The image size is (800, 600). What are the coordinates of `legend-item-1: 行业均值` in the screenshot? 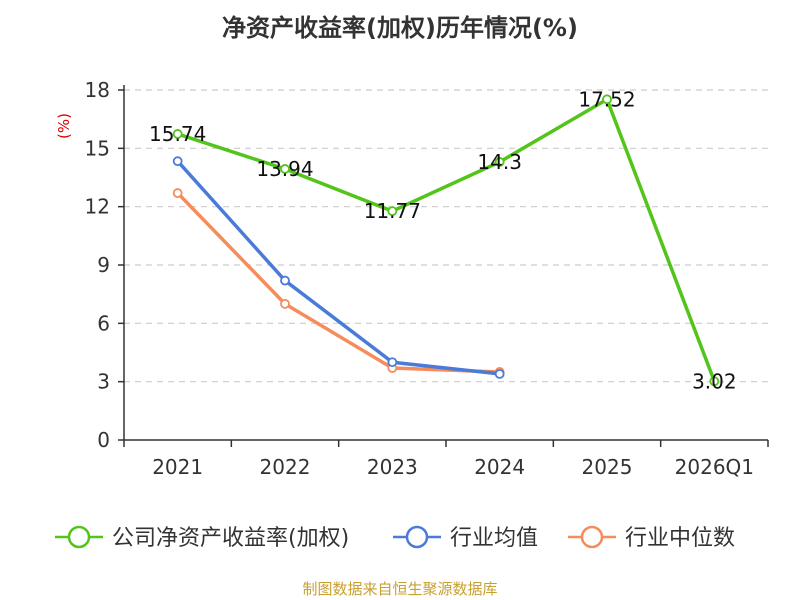 It's located at (465, 538).